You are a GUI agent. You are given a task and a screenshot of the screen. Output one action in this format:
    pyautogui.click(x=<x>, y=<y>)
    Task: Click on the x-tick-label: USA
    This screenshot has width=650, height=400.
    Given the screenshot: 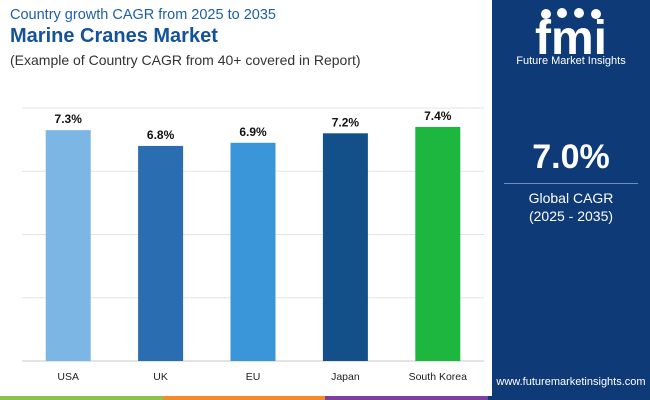 What is the action you would take?
    pyautogui.click(x=68, y=377)
    